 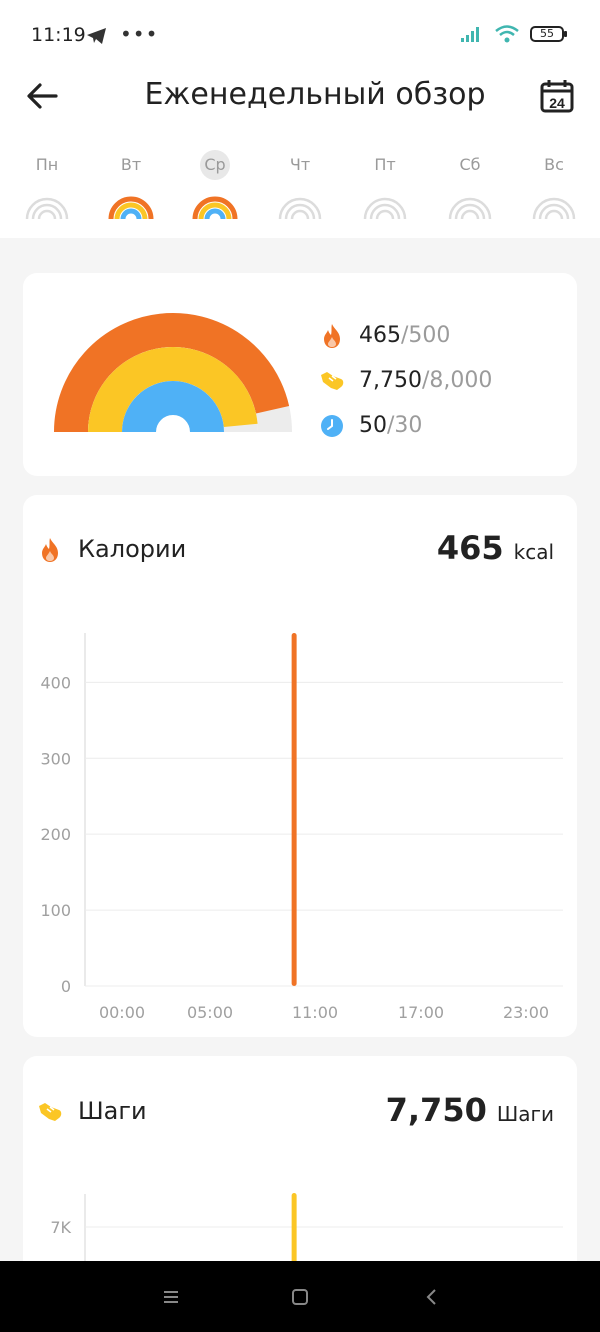 What do you see at coordinates (210, 1012) in the screenshot?
I see `x-tick-label: 05:00` at bounding box center [210, 1012].